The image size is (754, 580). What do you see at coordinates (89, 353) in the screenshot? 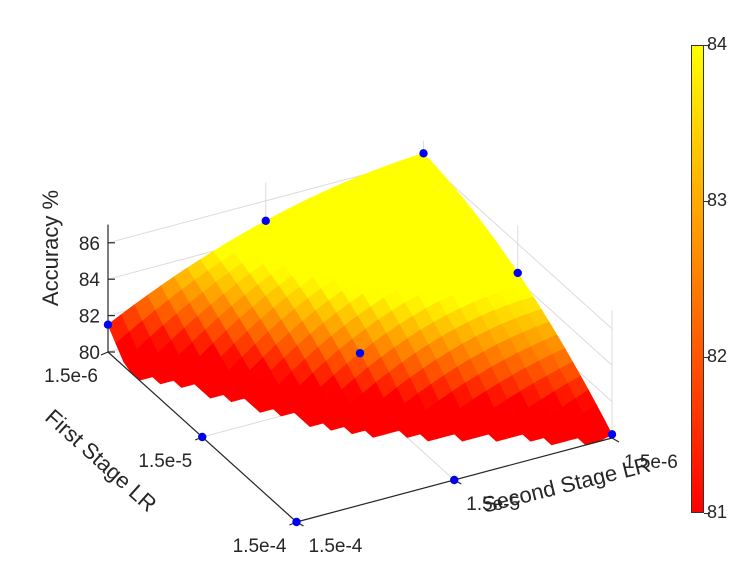
I see `z-tick-label: 80` at bounding box center [89, 353].